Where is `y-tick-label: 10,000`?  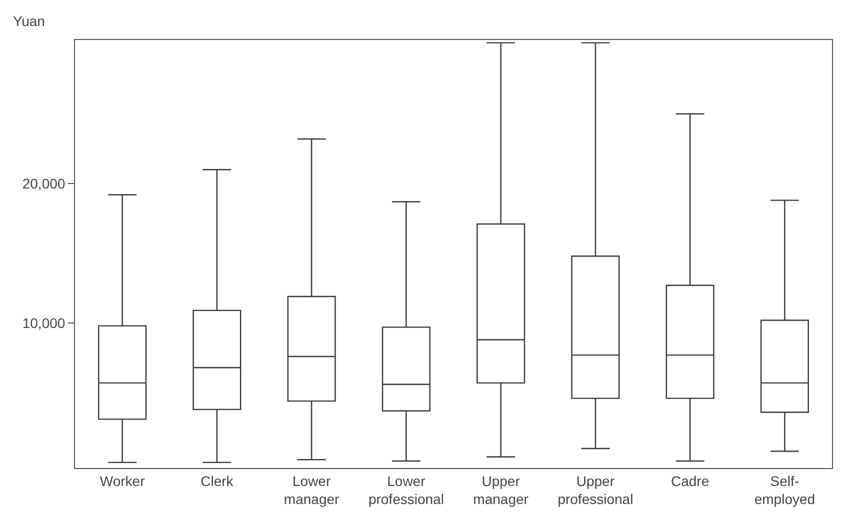
y-tick-label: 10,000 is located at coordinates (44, 322).